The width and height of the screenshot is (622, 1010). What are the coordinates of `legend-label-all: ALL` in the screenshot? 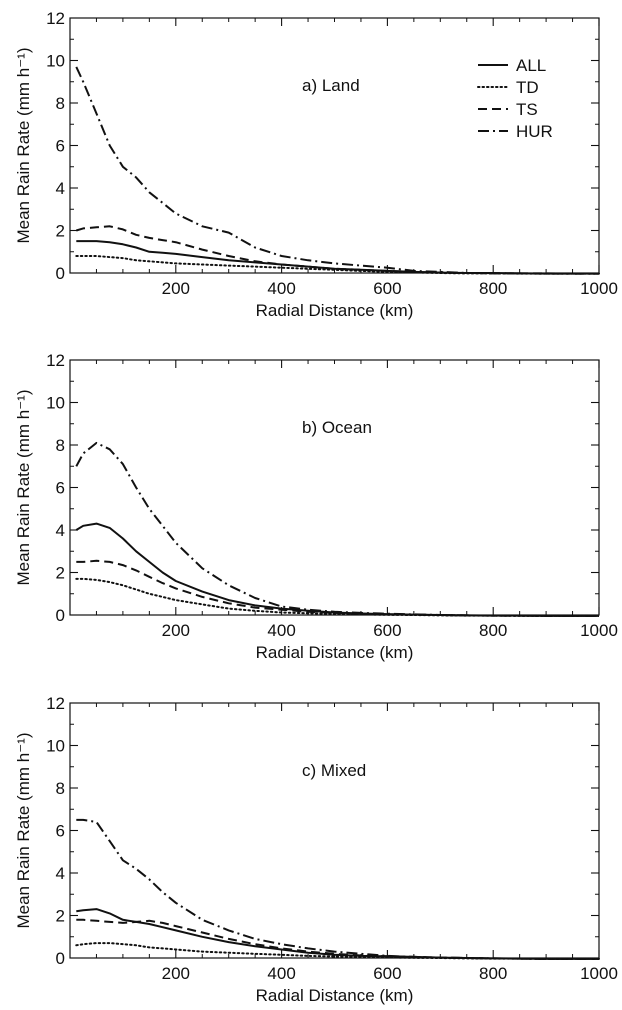 It's located at (531, 65).